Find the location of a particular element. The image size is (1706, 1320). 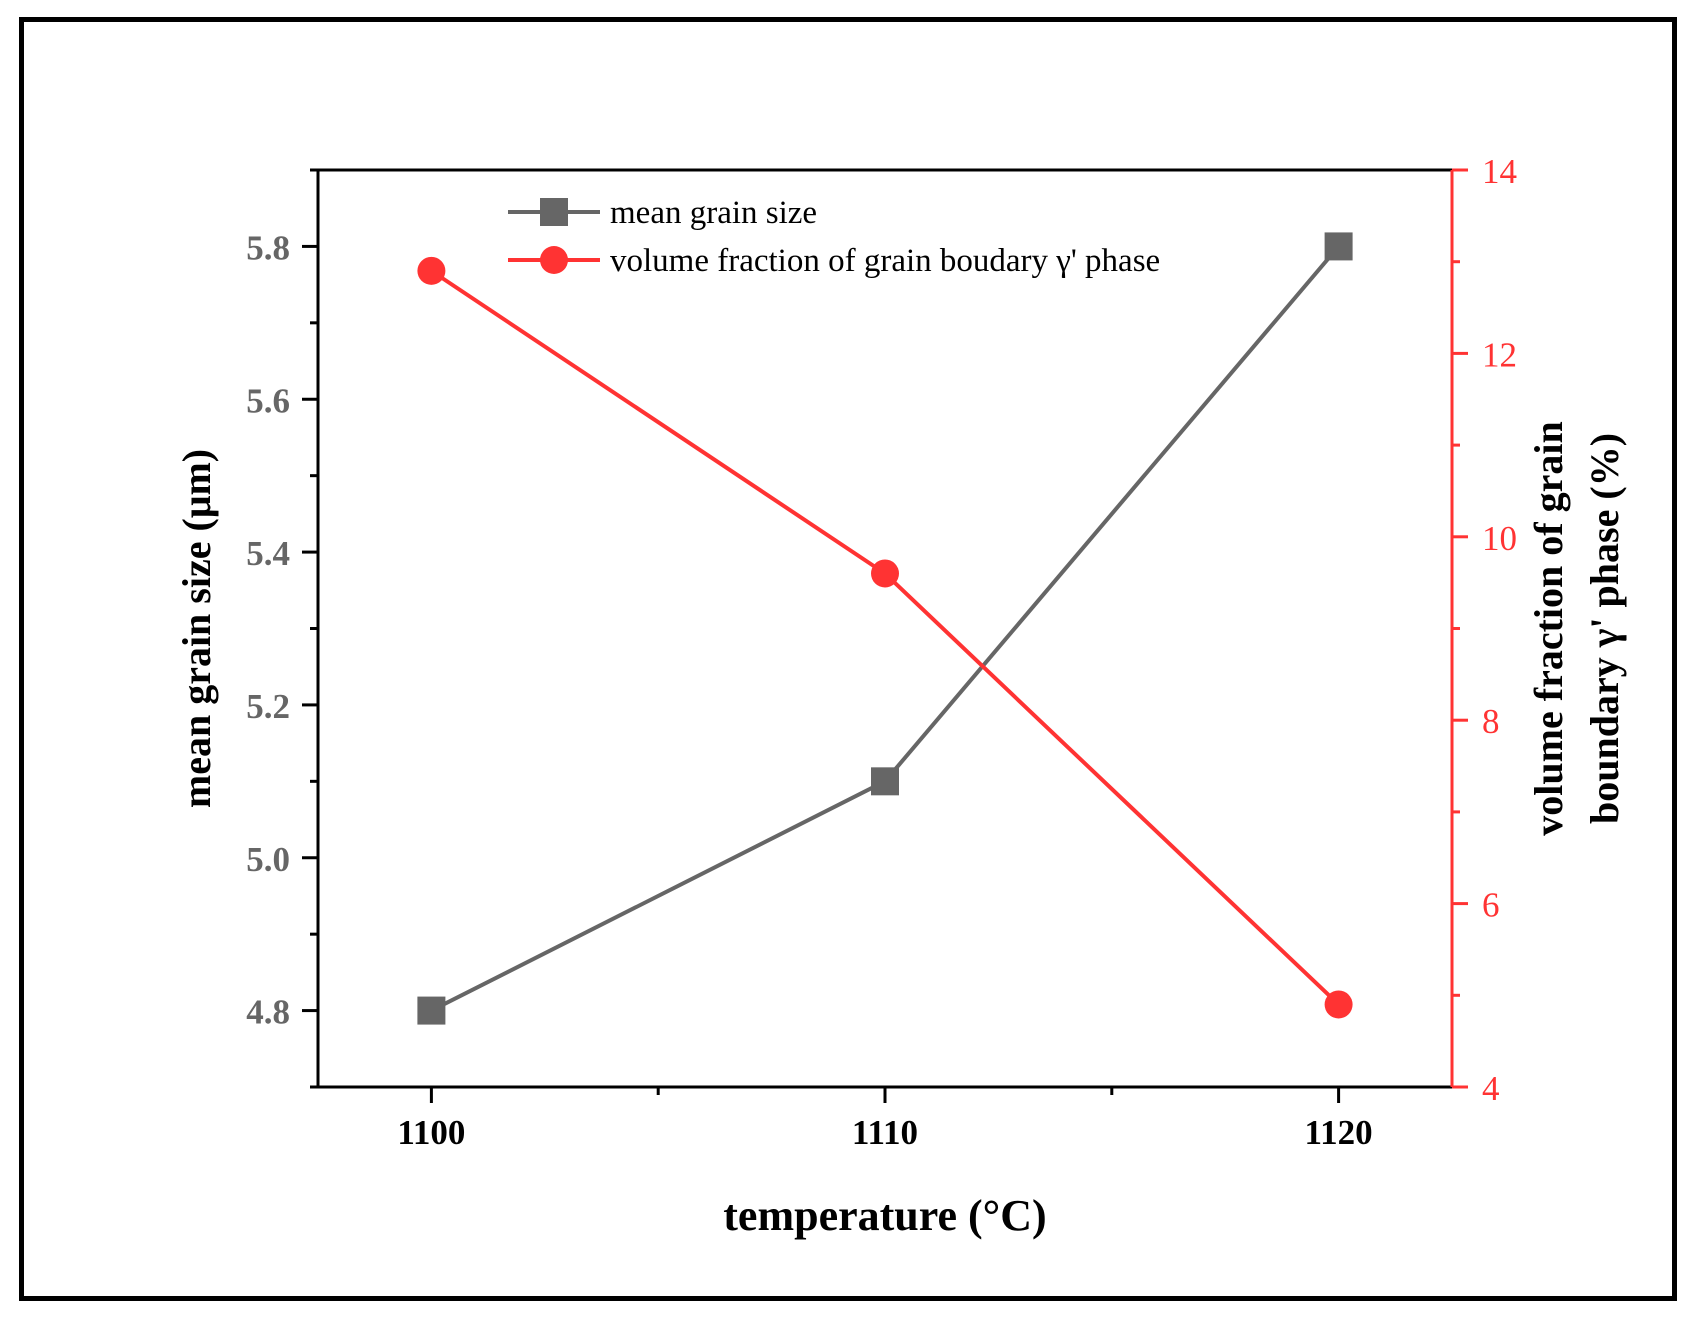

left-tick-label: 5.2 is located at coordinates (268, 706).